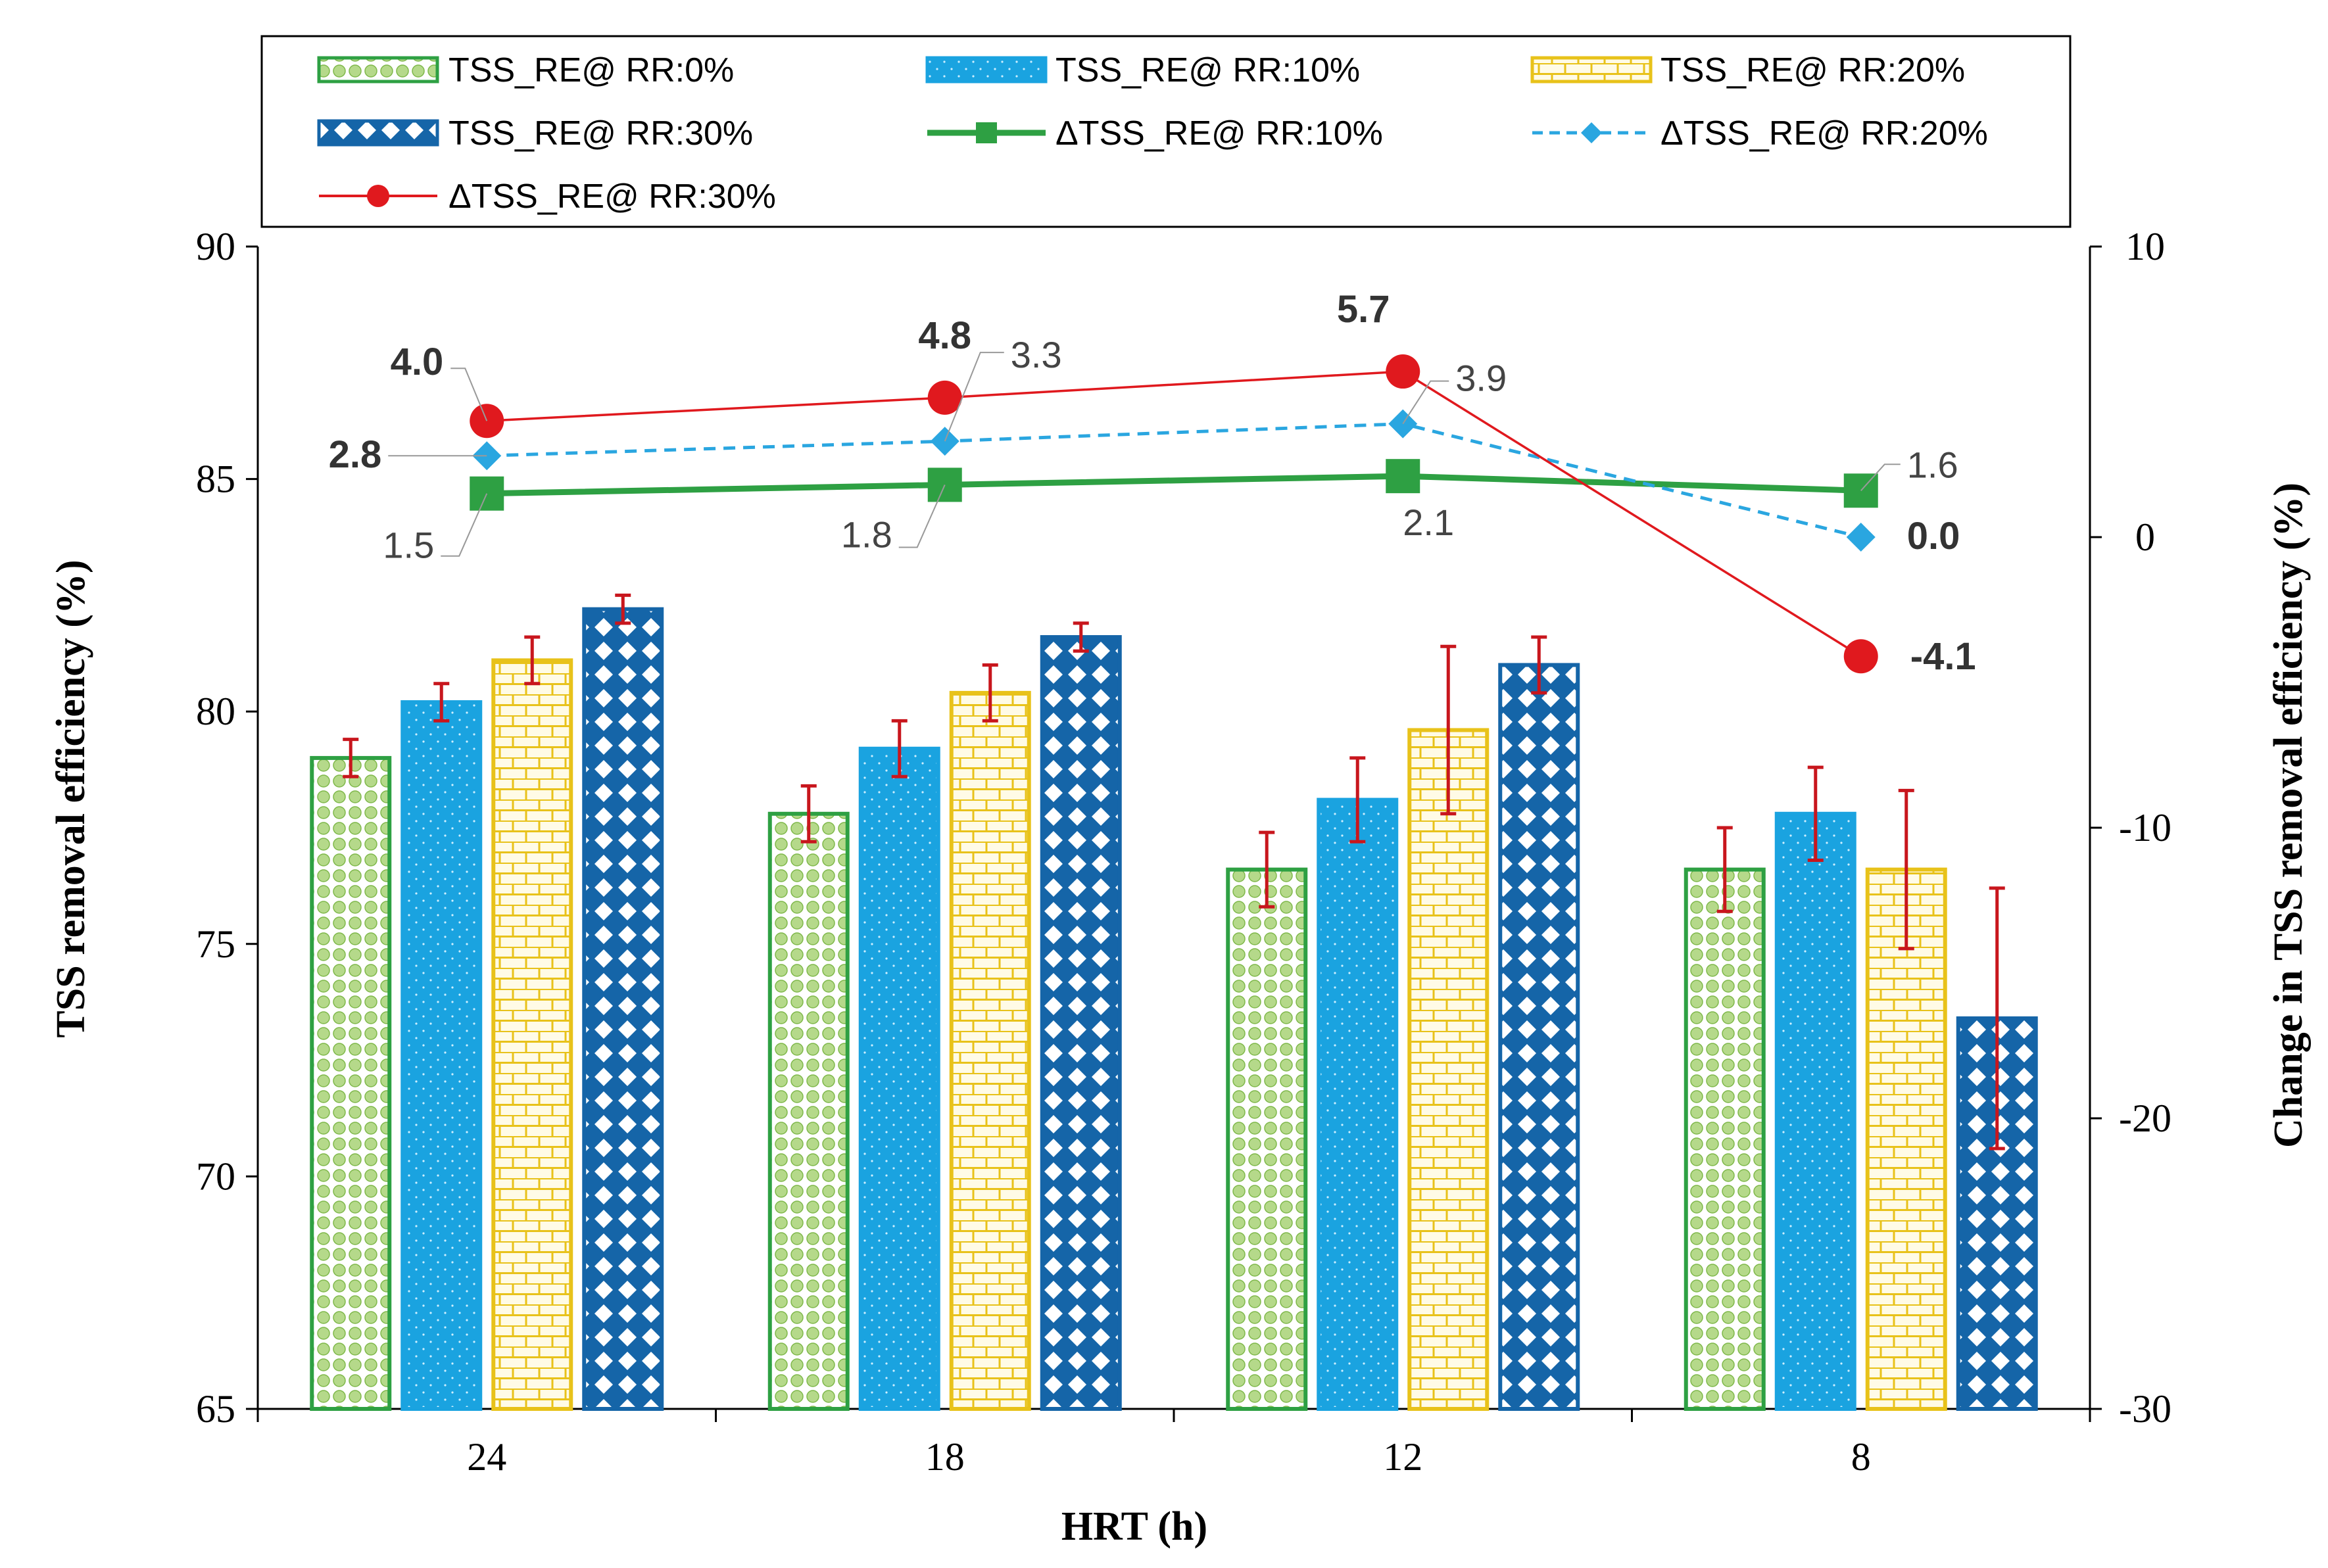  What do you see at coordinates (215, 944) in the screenshot?
I see `y-tick-label: 75` at bounding box center [215, 944].